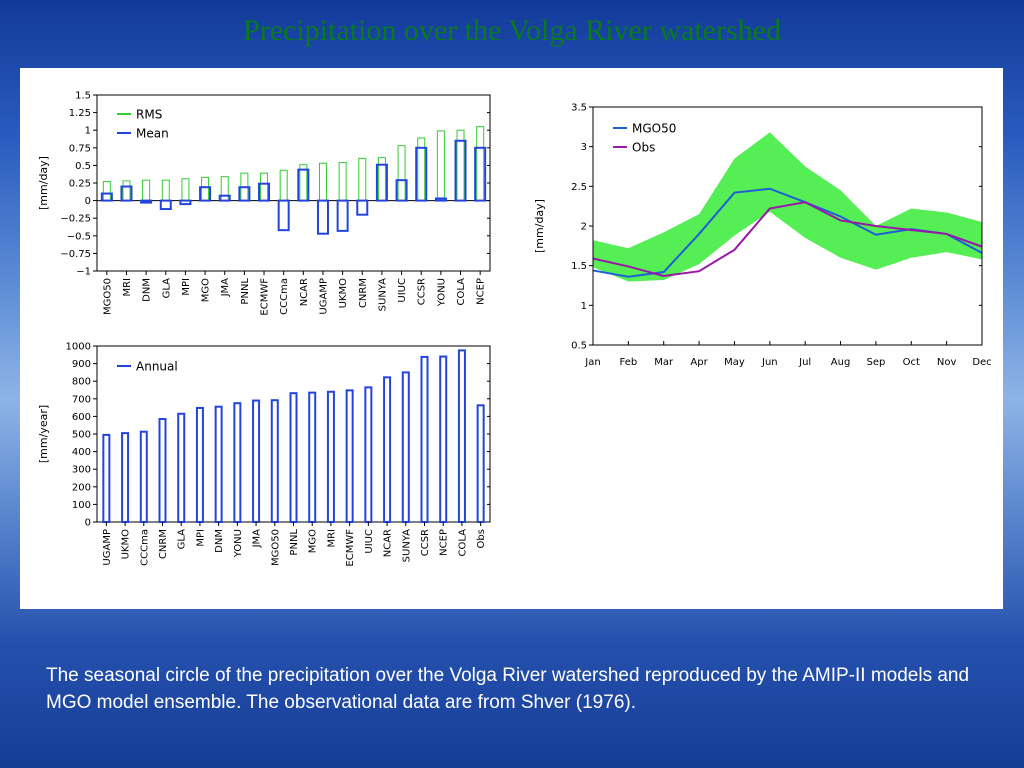  Describe the element at coordinates (643, 148) in the screenshot. I see `seasonal-legend-label: Obs` at that location.